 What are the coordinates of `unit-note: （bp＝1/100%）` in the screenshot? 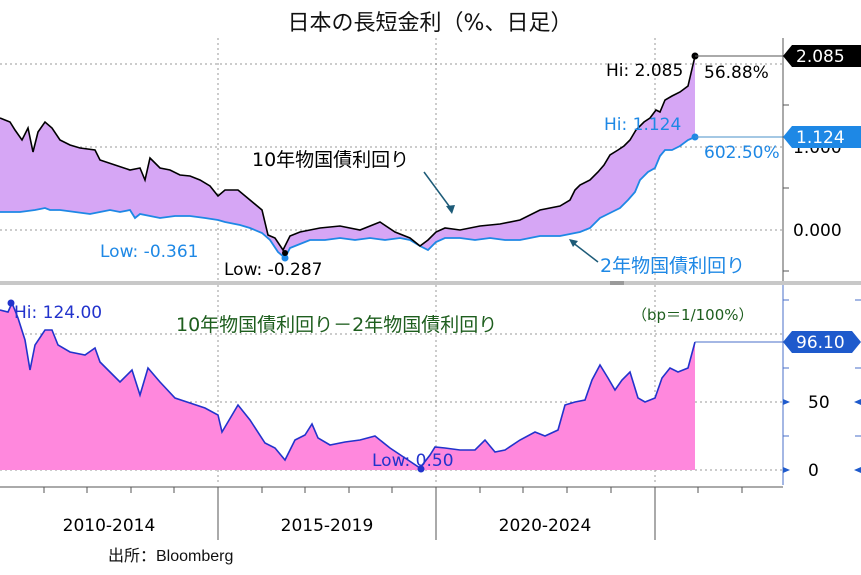 It's located at (693, 315).